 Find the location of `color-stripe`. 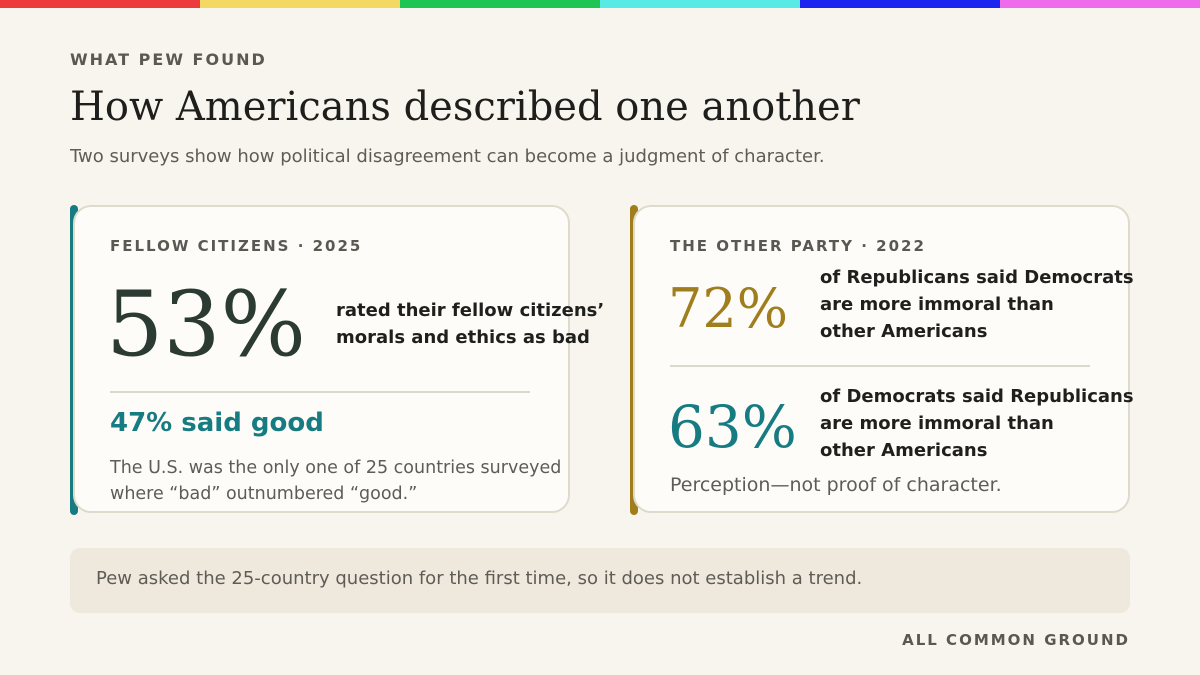

color-stripe is located at coordinates (600, 4).